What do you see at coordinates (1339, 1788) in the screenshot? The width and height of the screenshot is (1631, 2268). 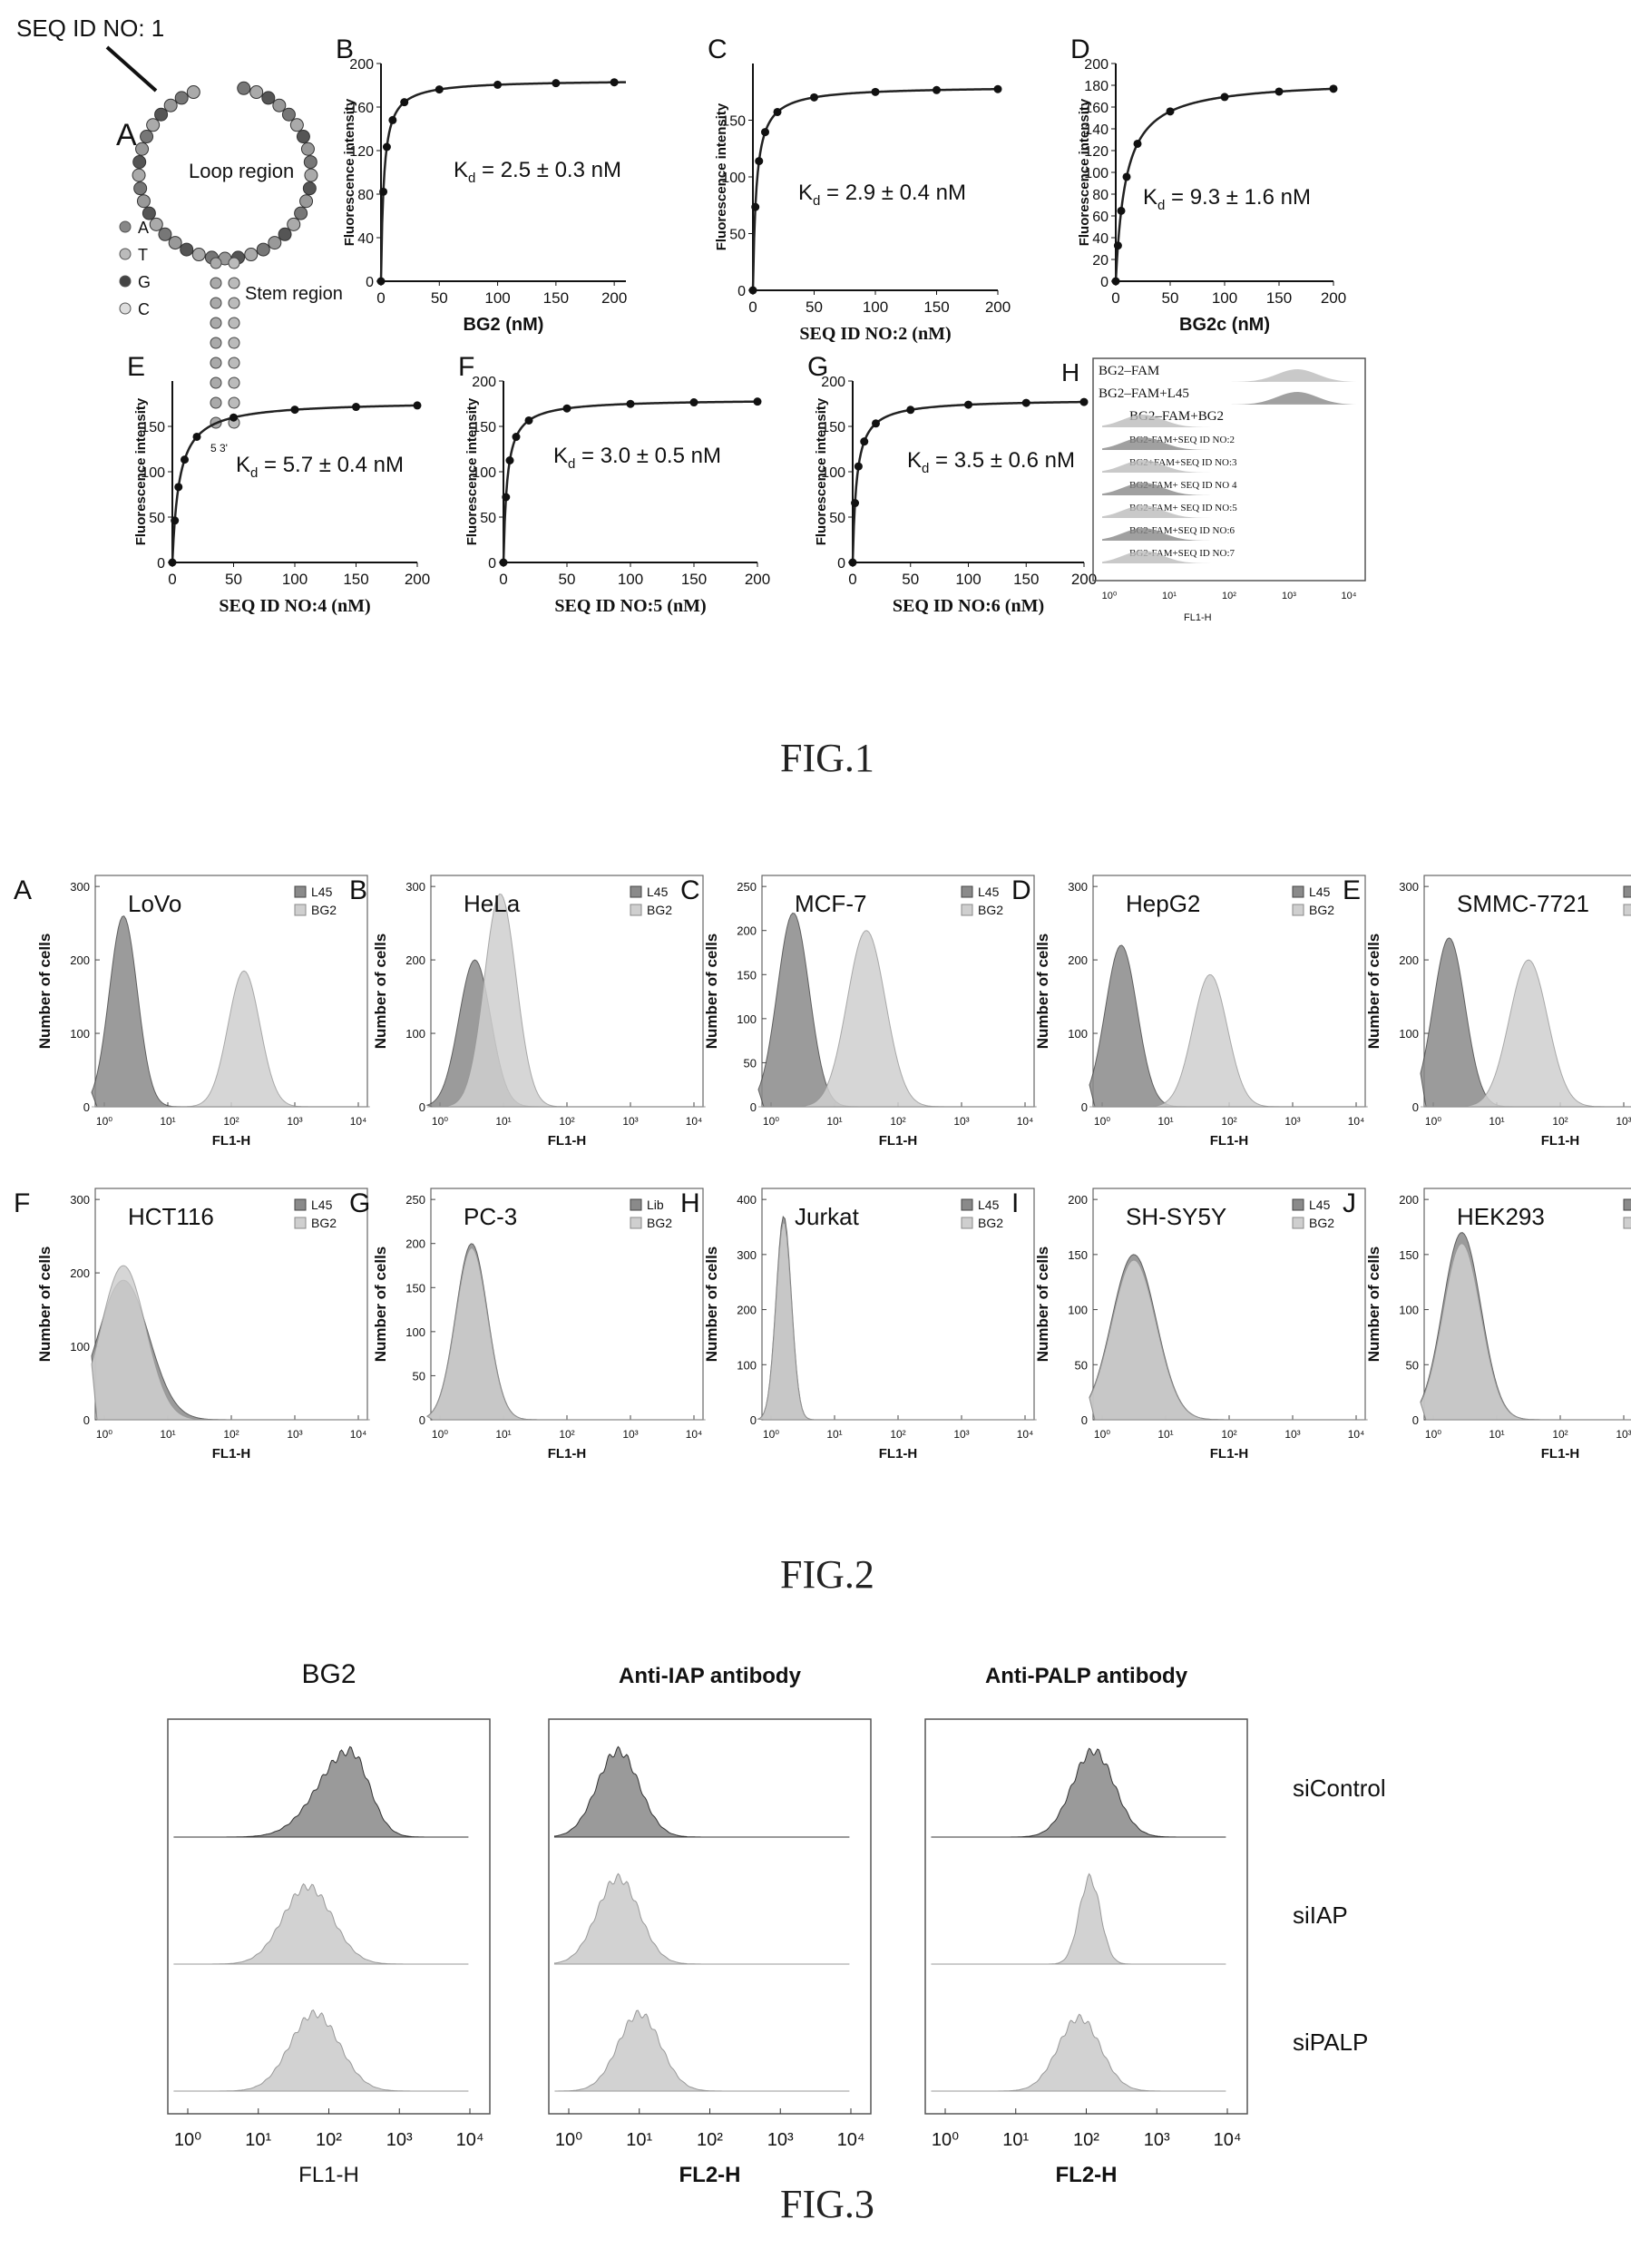 I see `fig3-row-label: siControl` at bounding box center [1339, 1788].